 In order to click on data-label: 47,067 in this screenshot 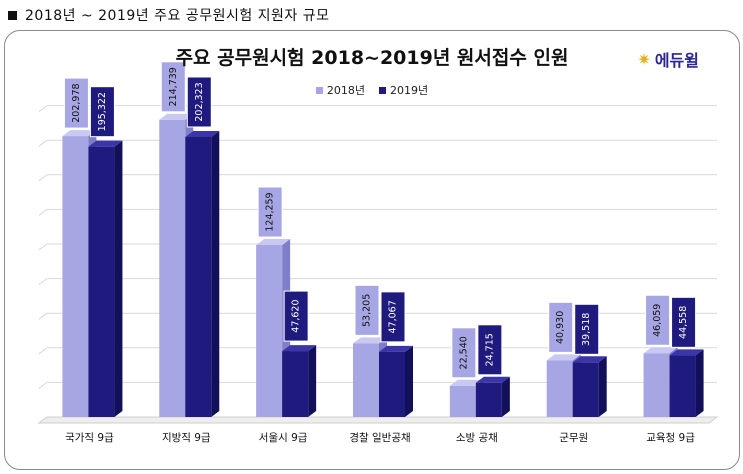, I will do `click(393, 316)`.